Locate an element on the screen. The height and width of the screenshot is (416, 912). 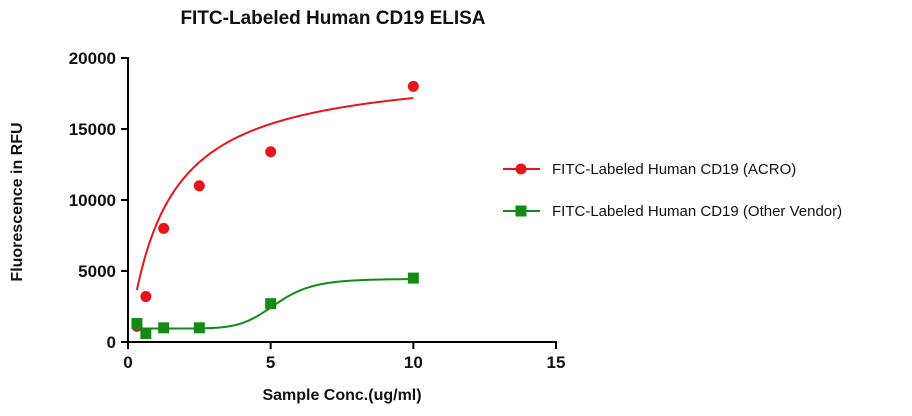
y-tick-label: 5000 is located at coordinates (97, 271).